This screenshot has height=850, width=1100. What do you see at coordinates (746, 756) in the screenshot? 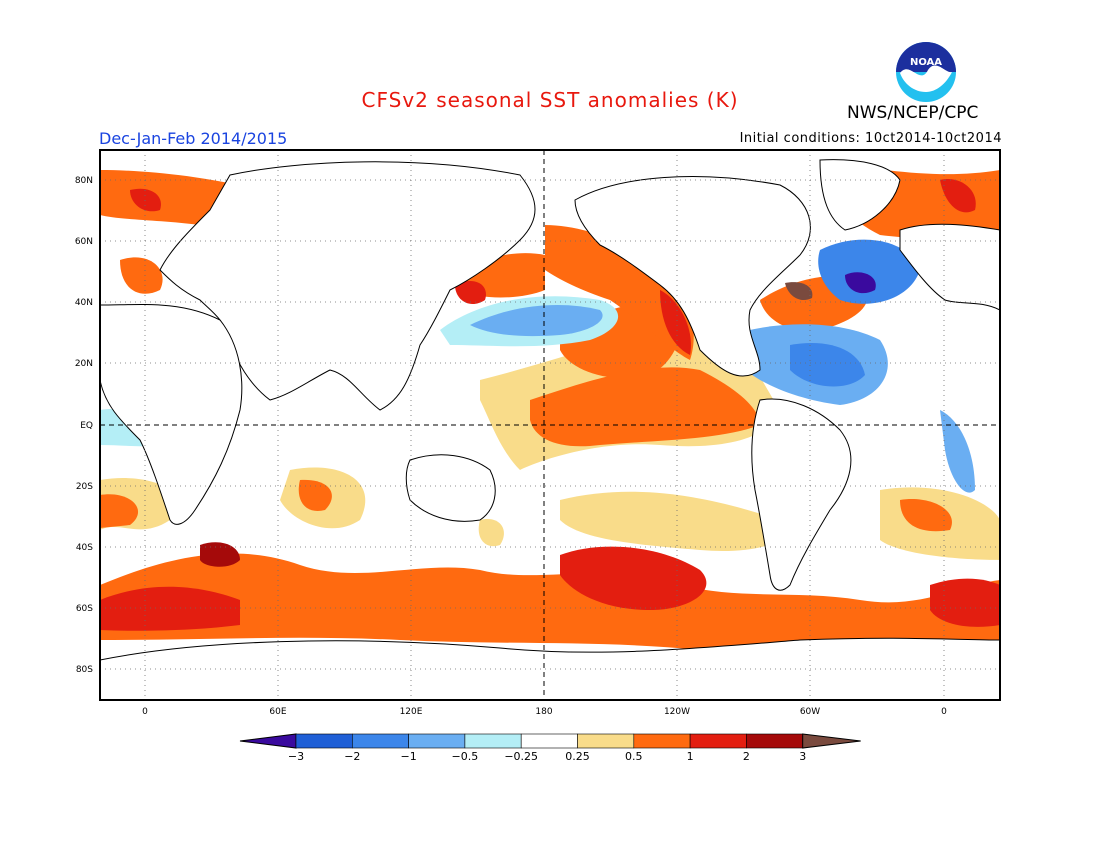
I see `colorbar-tick-label: 2` at bounding box center [746, 756].